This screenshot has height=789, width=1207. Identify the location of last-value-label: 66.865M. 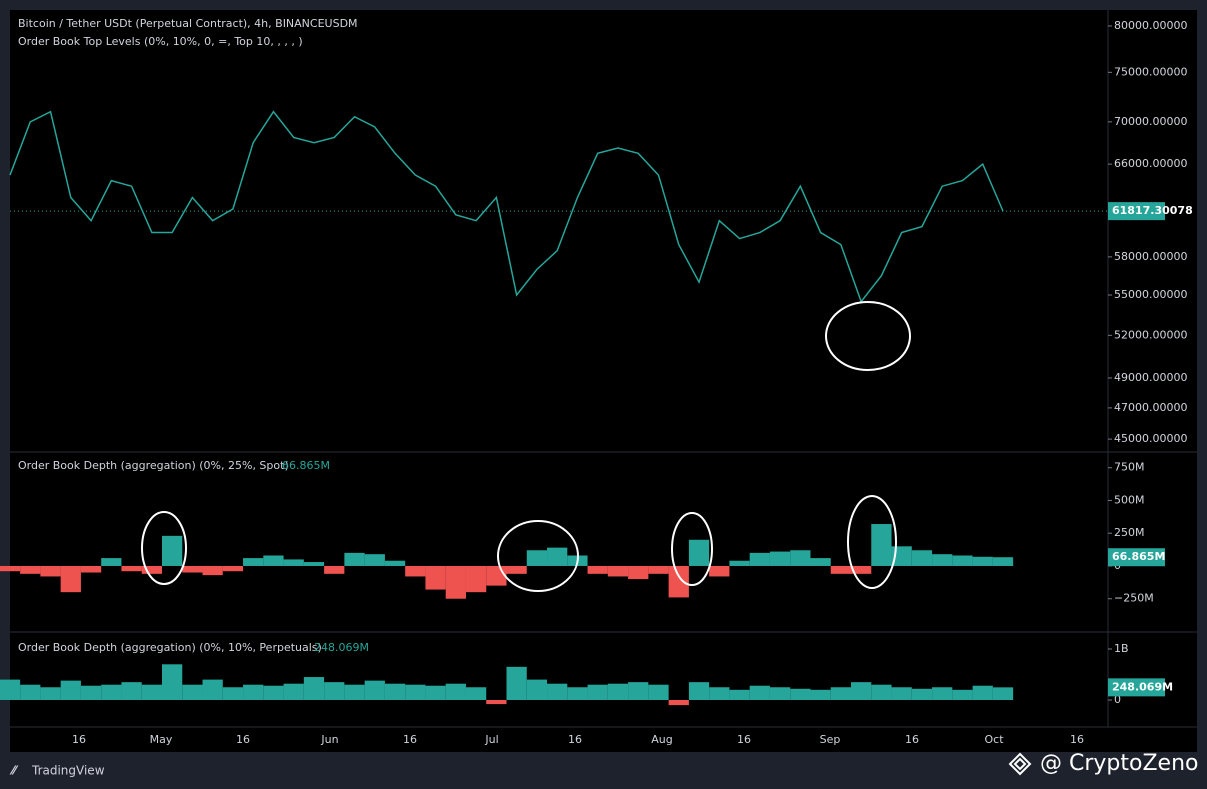
(1138, 556).